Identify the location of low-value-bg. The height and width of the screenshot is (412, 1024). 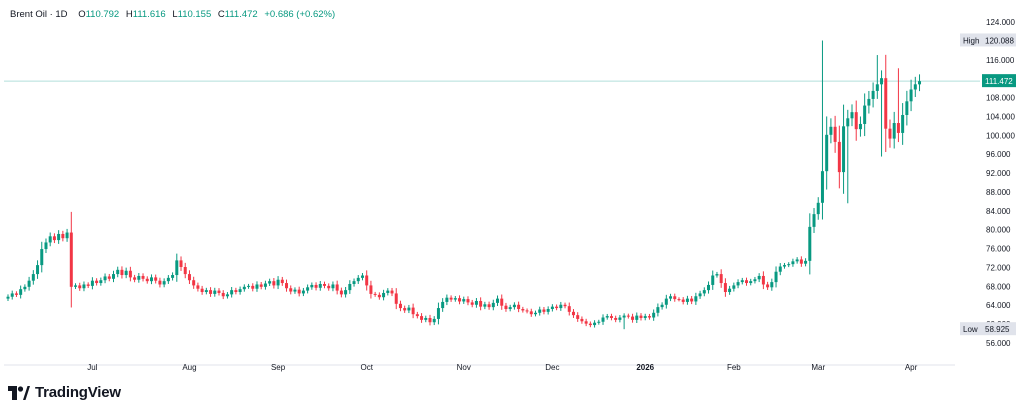
(999, 329).